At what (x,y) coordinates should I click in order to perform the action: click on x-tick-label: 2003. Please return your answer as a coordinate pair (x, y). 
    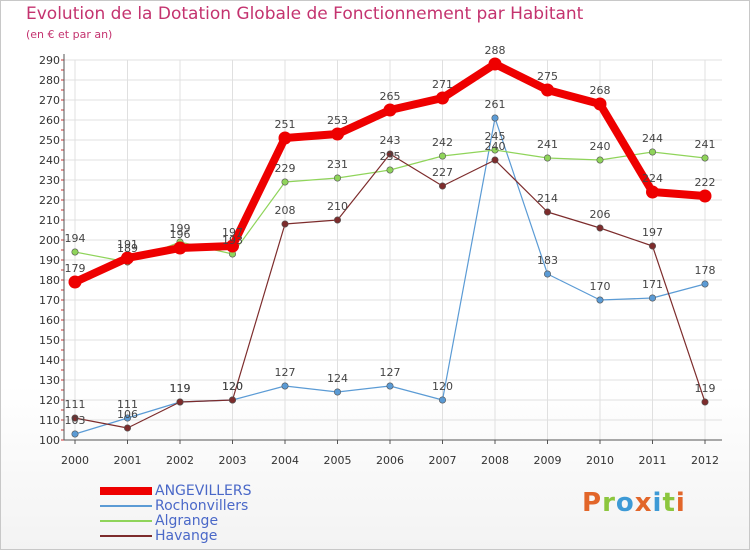
    Looking at the image, I should click on (233, 460).